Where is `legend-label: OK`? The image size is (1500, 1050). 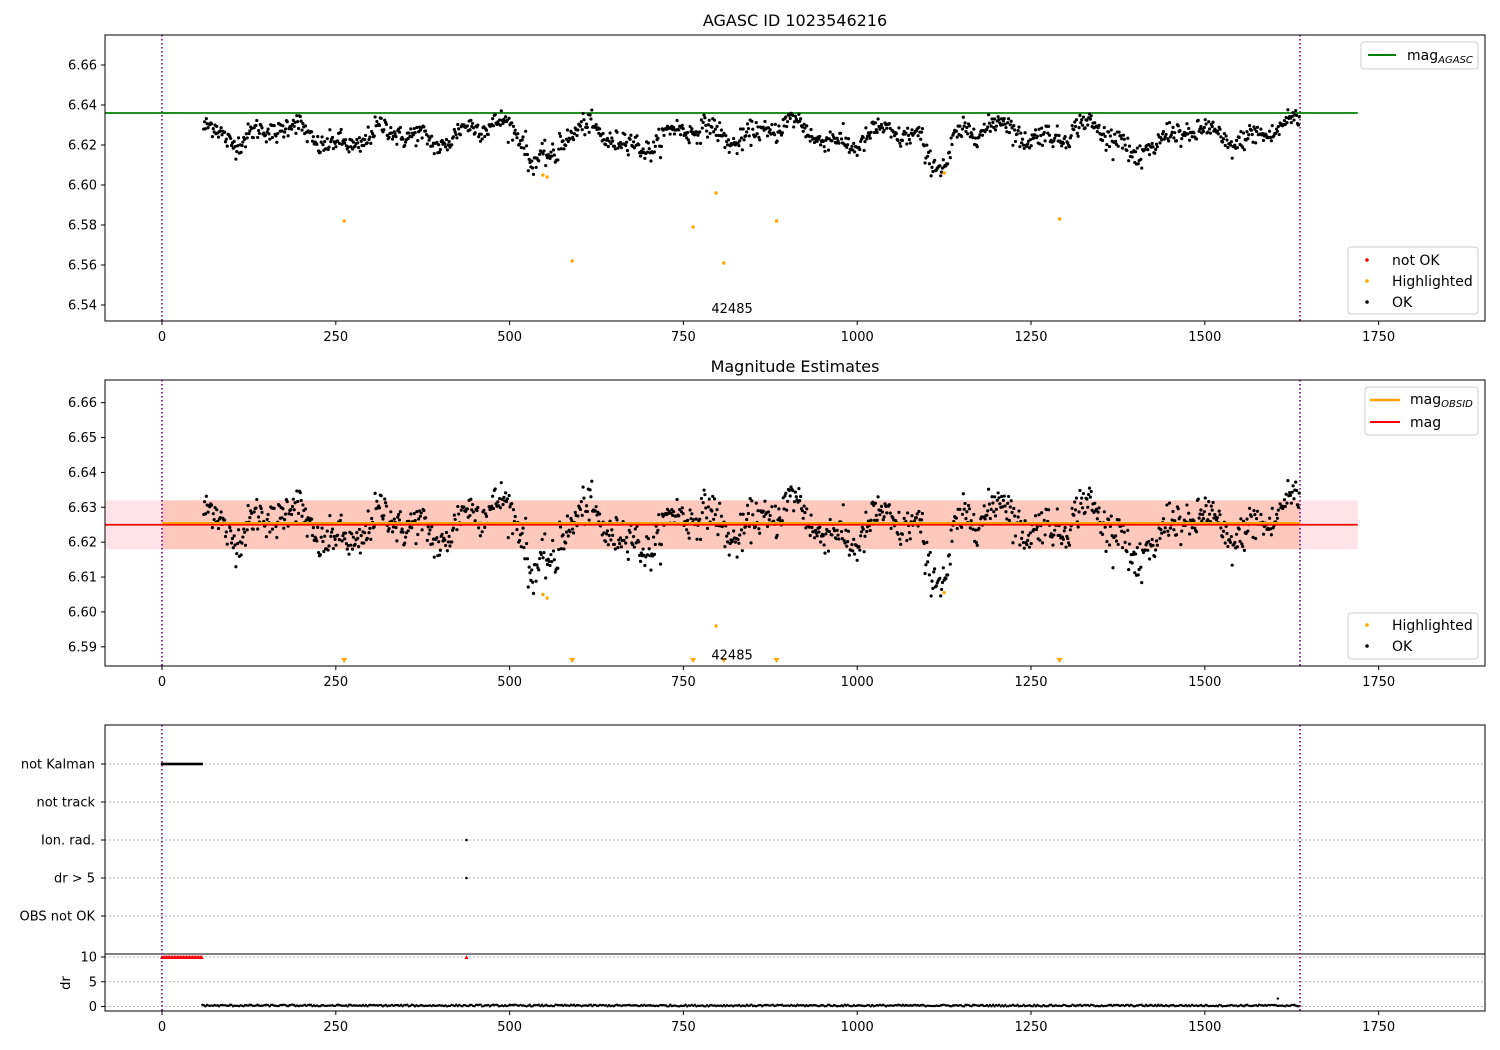 legend-label: OK is located at coordinates (1402, 647).